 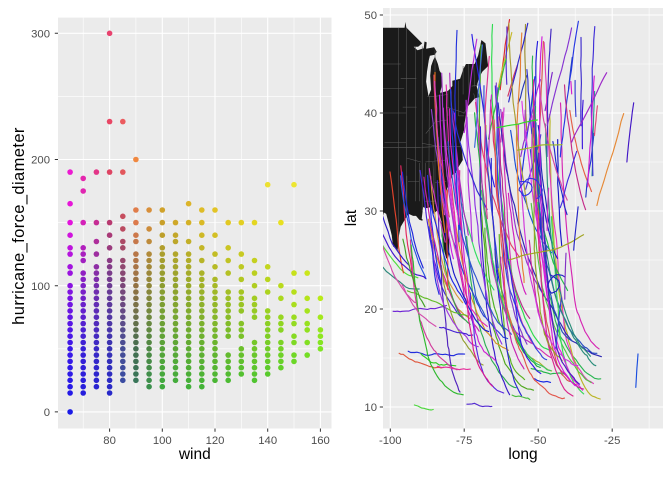 What do you see at coordinates (370, 114) in the screenshot?
I see `svg-text: 40` at bounding box center [370, 114].